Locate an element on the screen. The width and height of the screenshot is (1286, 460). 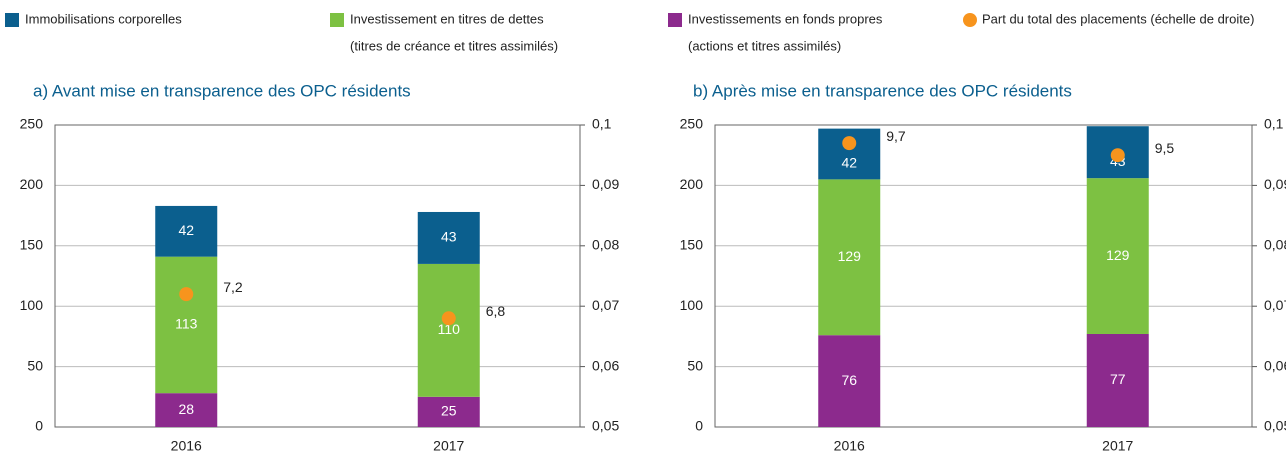
bar-value-label: 76 is located at coordinates (849, 380).